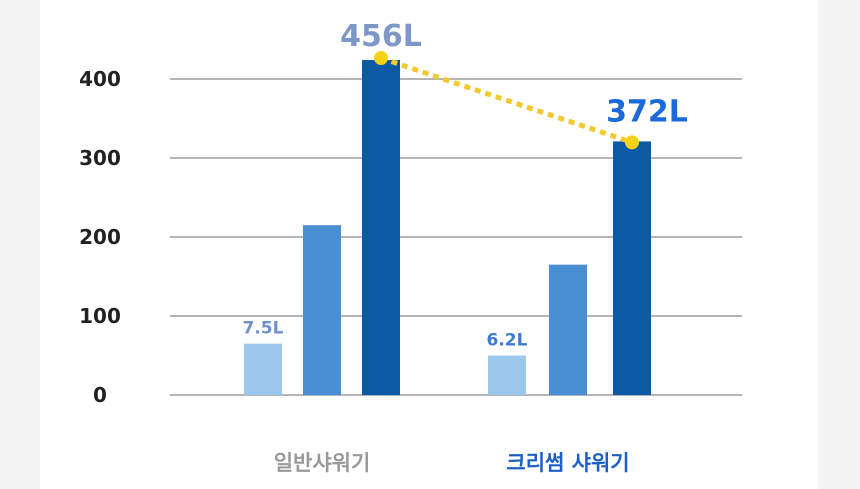  Describe the element at coordinates (647, 111) in the screenshot. I see `value-label-3: 372L` at that location.